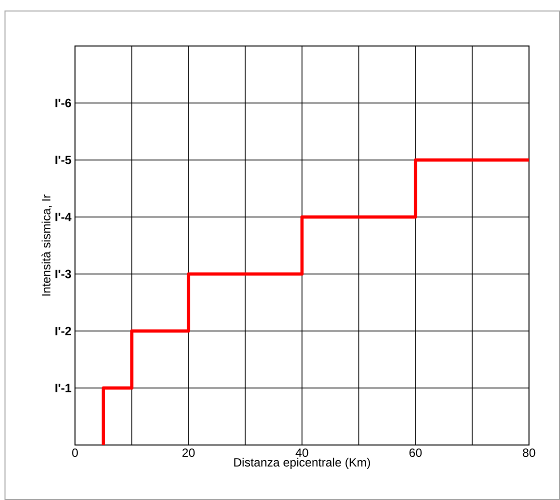  I want to click on text: I'-5, so click(63, 160).